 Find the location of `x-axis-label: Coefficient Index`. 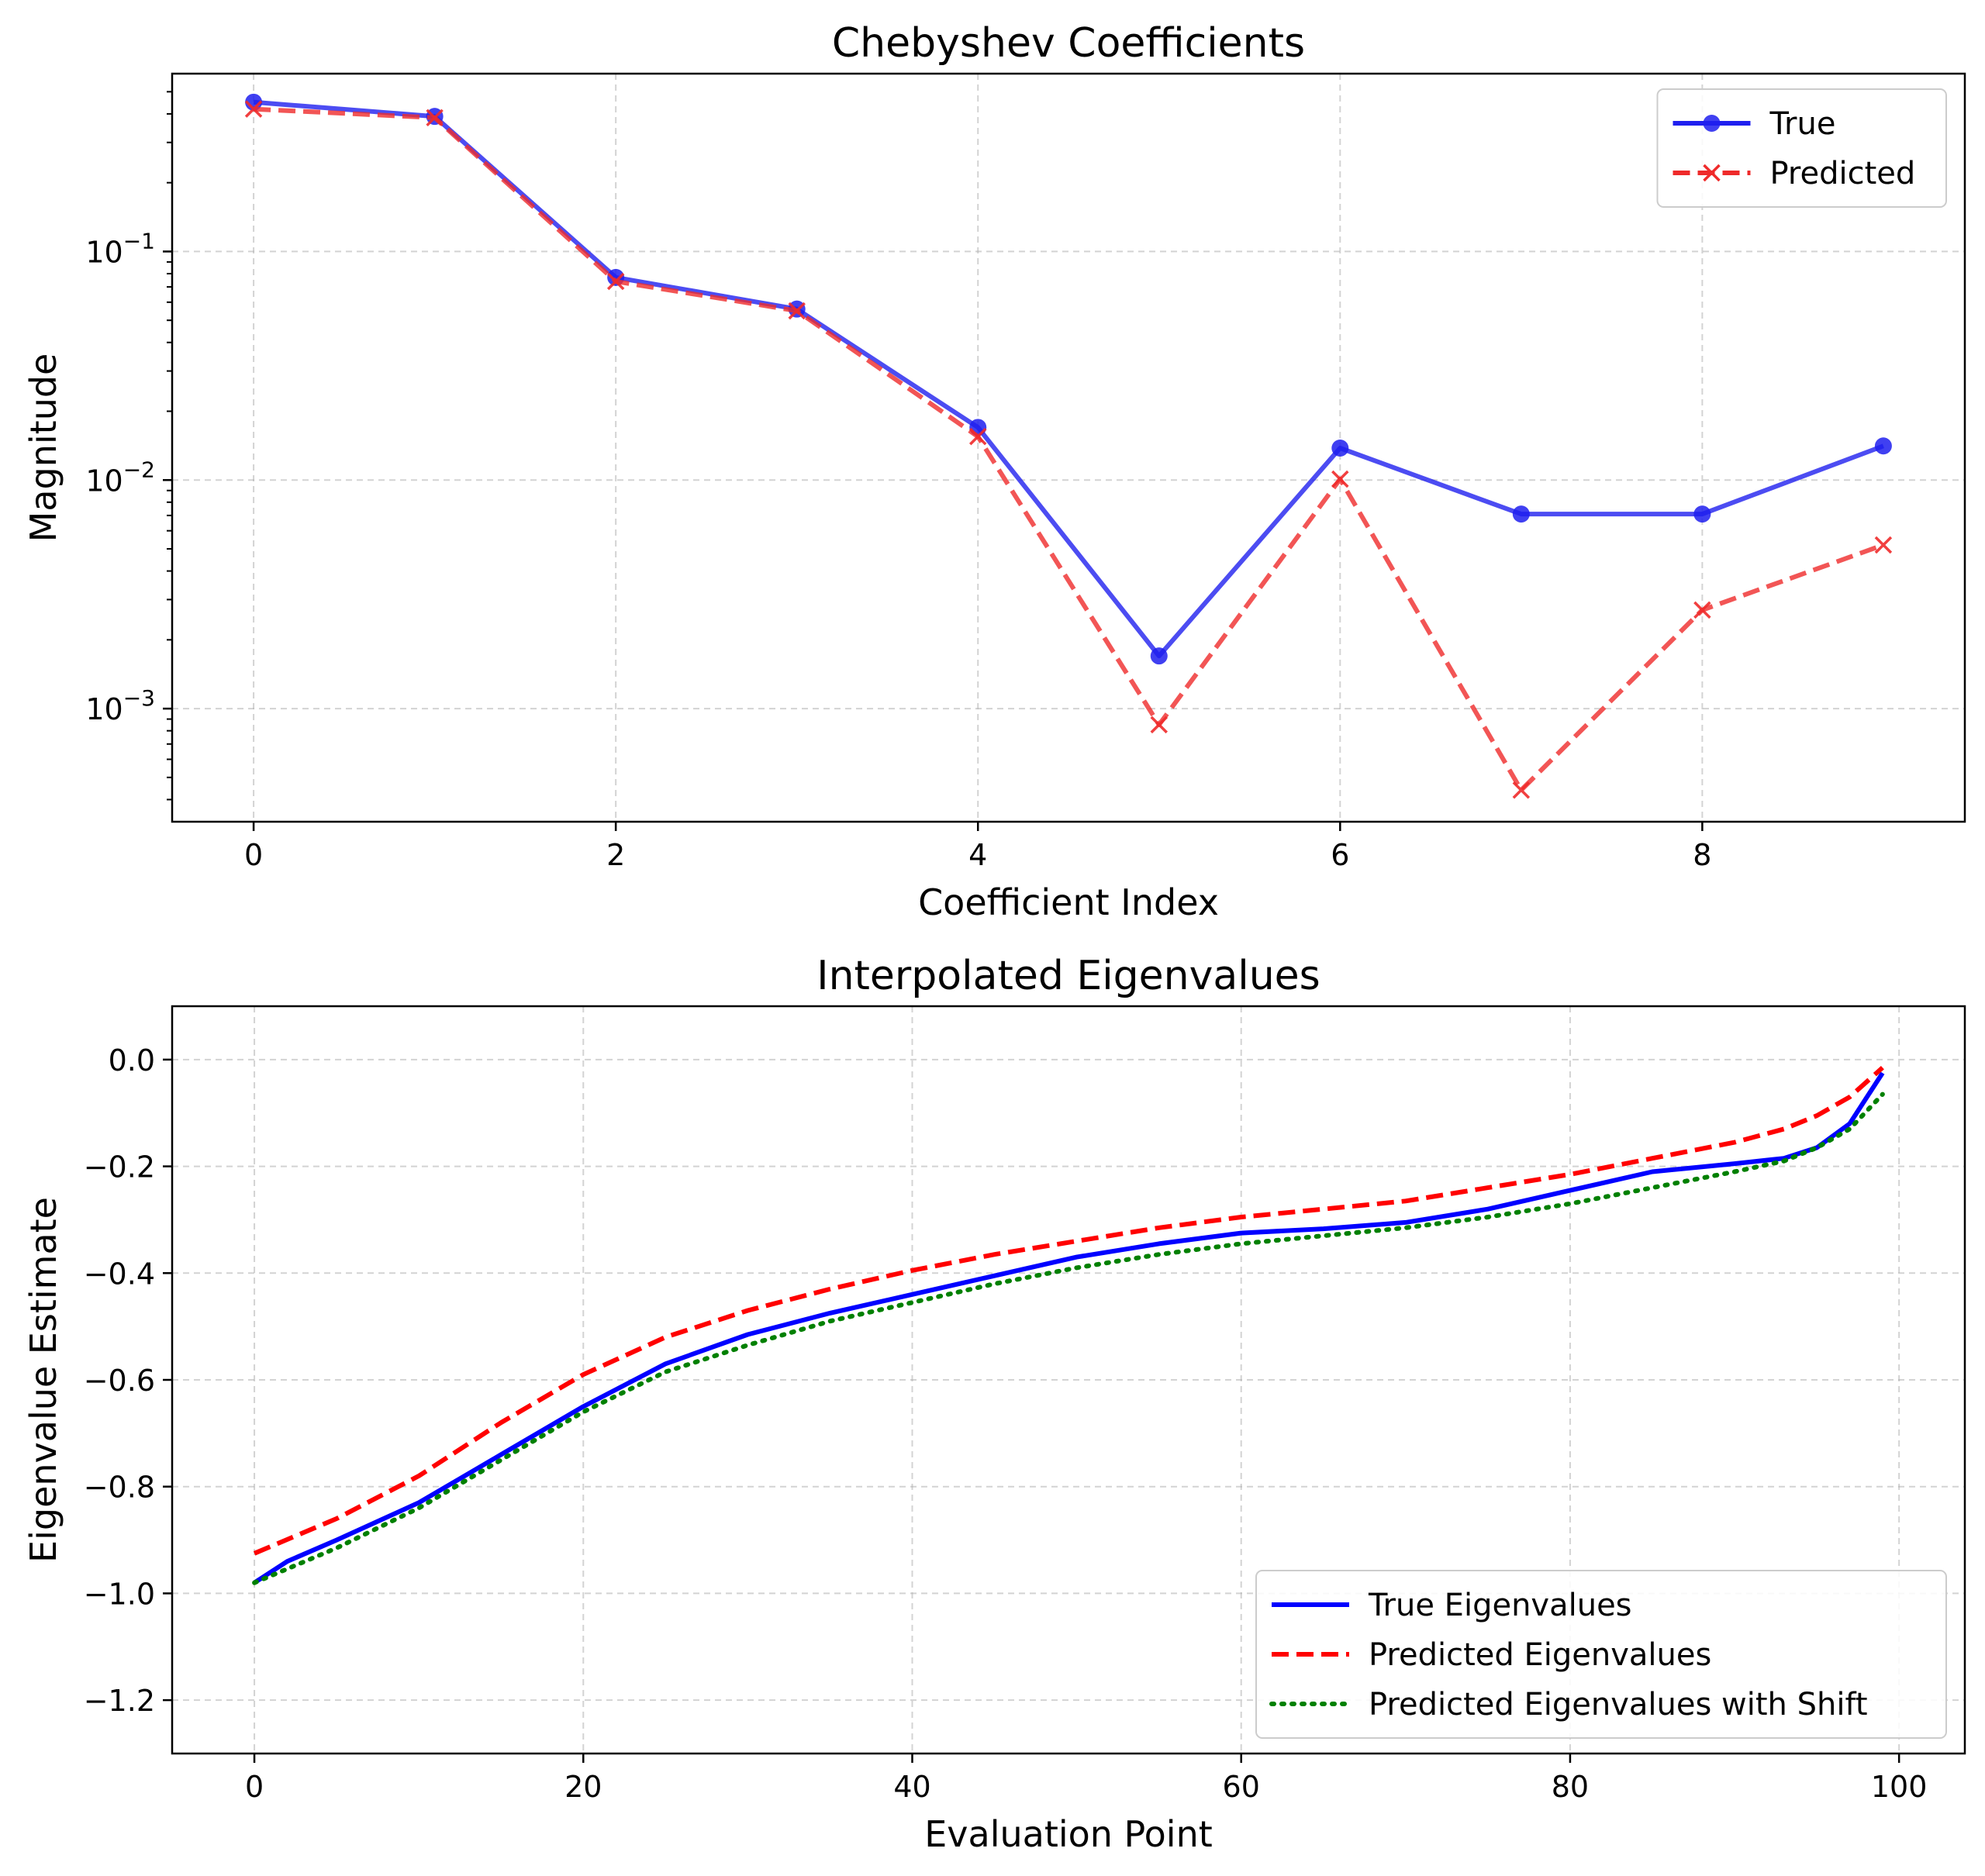

x-axis-label: Coefficient Index is located at coordinates (1068, 902).